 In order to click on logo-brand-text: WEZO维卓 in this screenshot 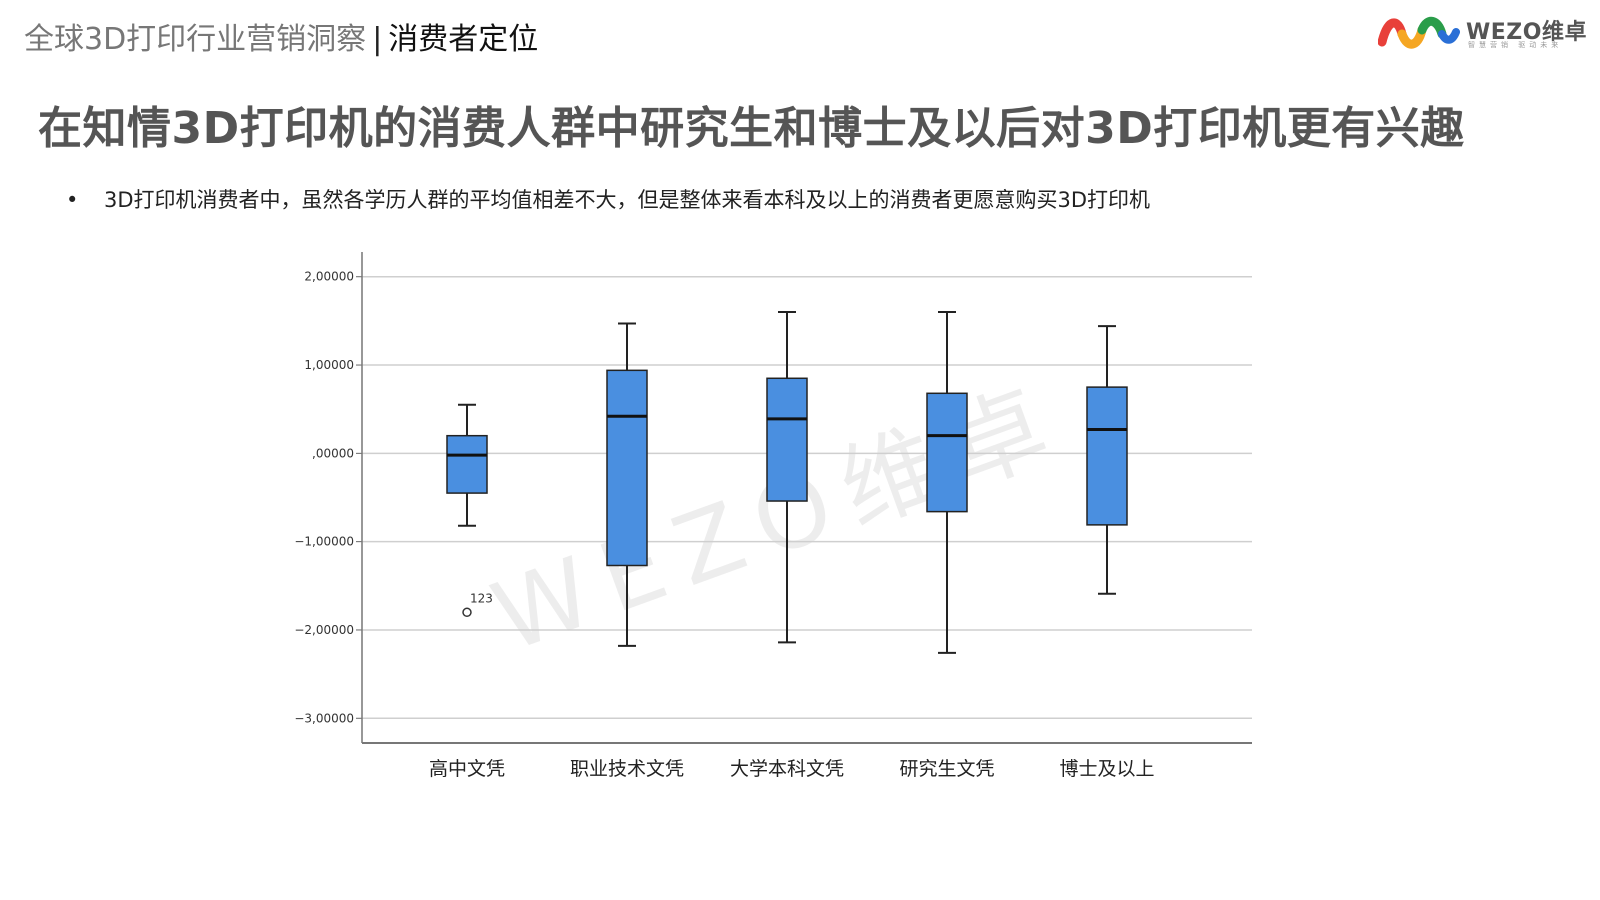, I will do `click(1526, 32)`.